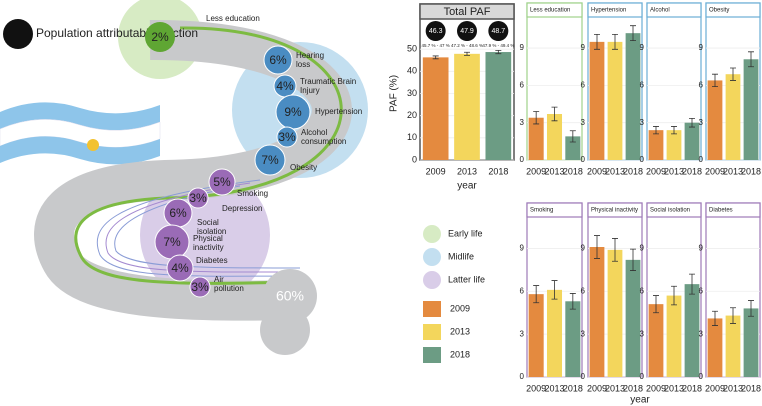 Image resolution: width=762 pixels, height=406 pixels. I want to click on legend-label: 2009, so click(460, 308).